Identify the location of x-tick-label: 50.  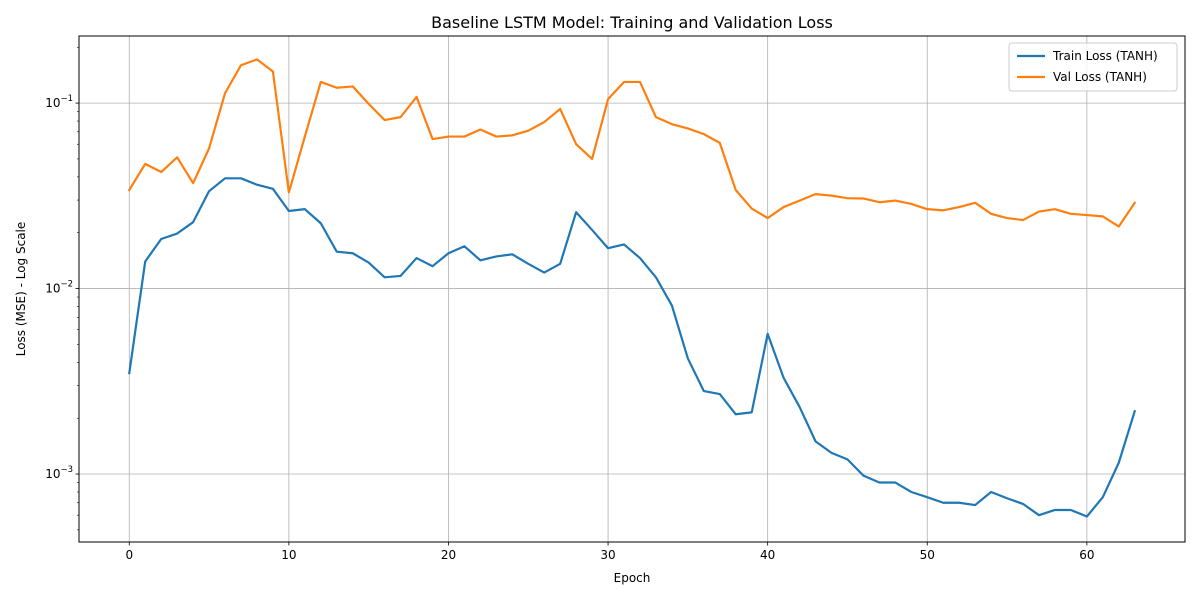
(927, 555).